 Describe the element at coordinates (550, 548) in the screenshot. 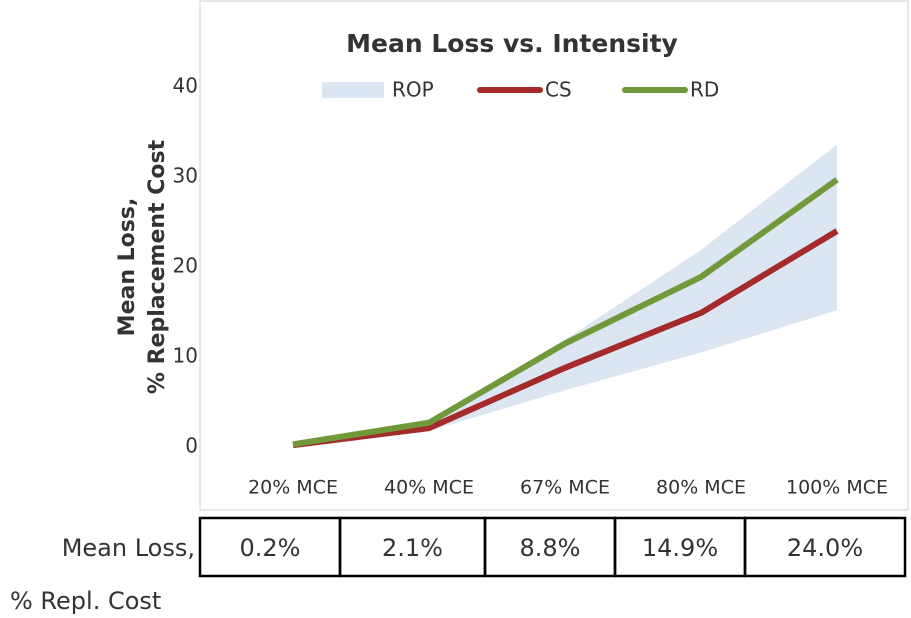

I see `table-value: 8.8%` at that location.